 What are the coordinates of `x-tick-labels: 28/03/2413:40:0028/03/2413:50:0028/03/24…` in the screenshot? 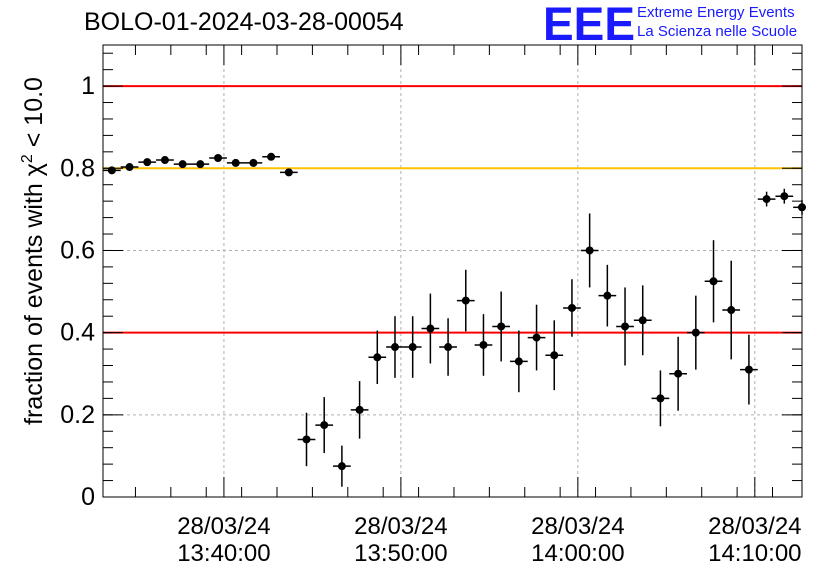 It's located at (489, 540).